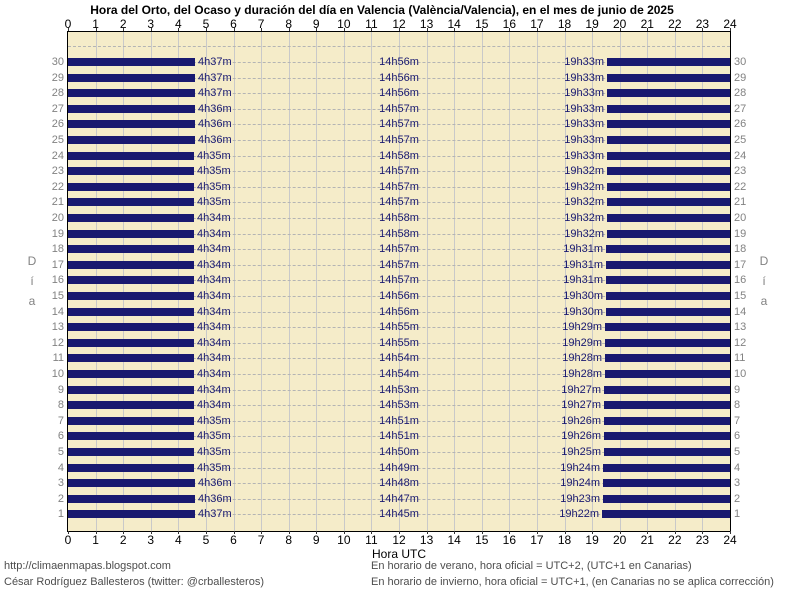  I want to click on day-number-left: 23, so click(57, 171).